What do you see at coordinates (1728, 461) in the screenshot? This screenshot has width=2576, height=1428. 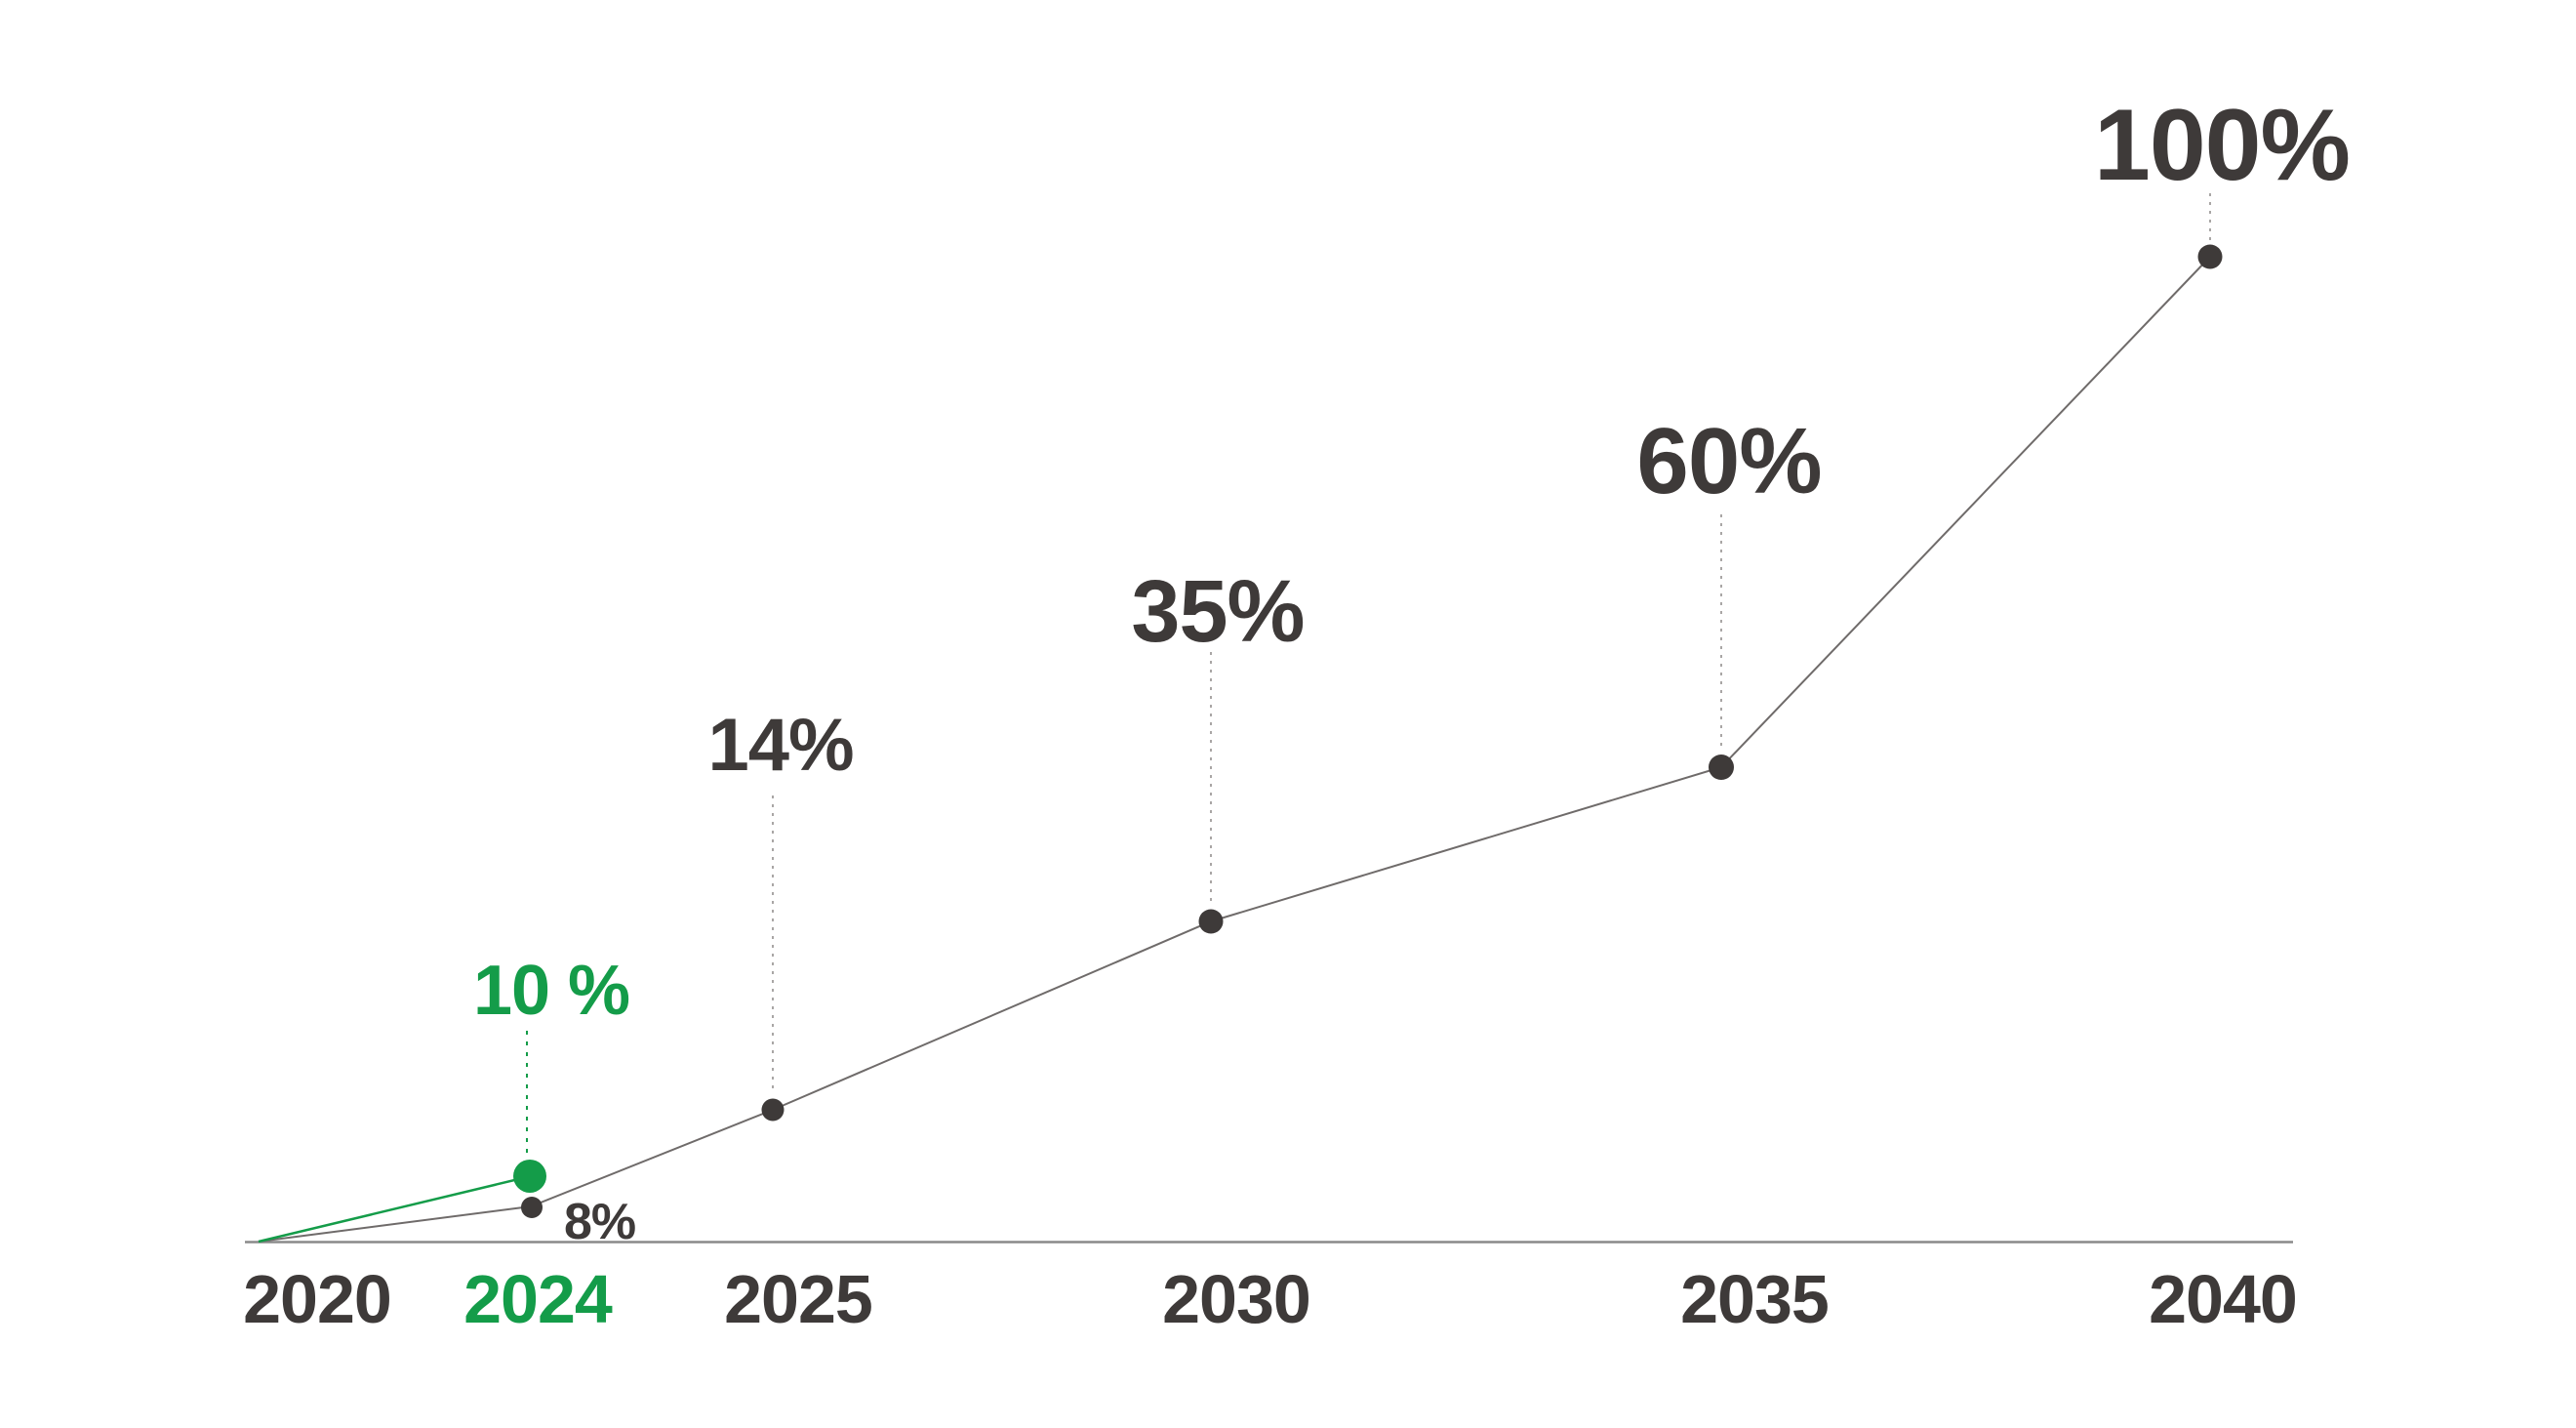 I see `value-label-2035: 60%` at bounding box center [1728, 461].